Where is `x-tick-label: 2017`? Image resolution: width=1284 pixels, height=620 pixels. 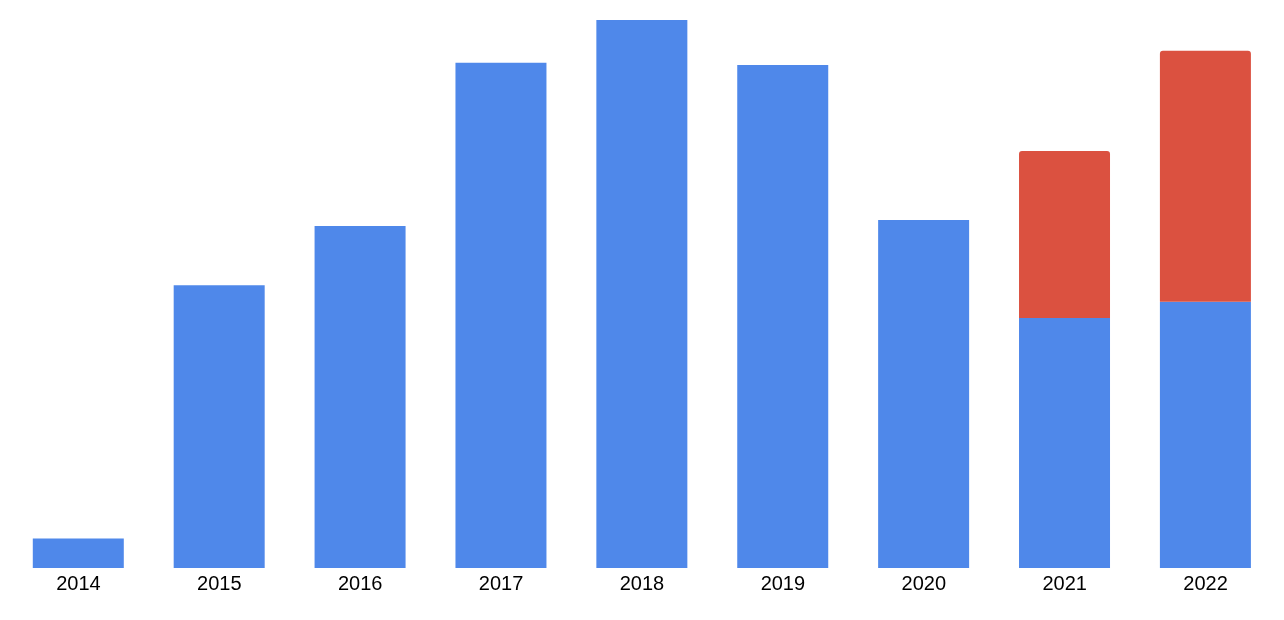 x-tick-label: 2017 is located at coordinates (501, 583).